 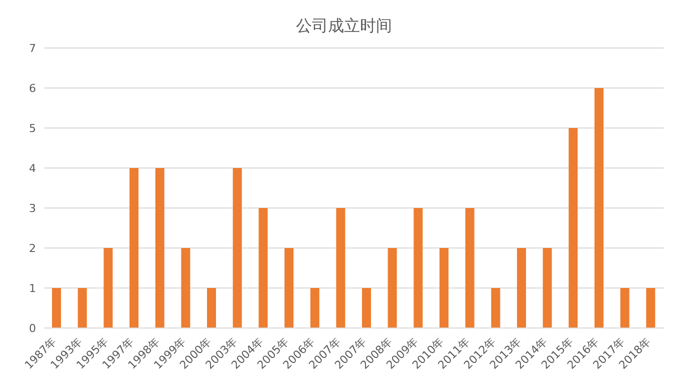 I want to click on chart-title: 公司成立时间, so click(x=344, y=25).